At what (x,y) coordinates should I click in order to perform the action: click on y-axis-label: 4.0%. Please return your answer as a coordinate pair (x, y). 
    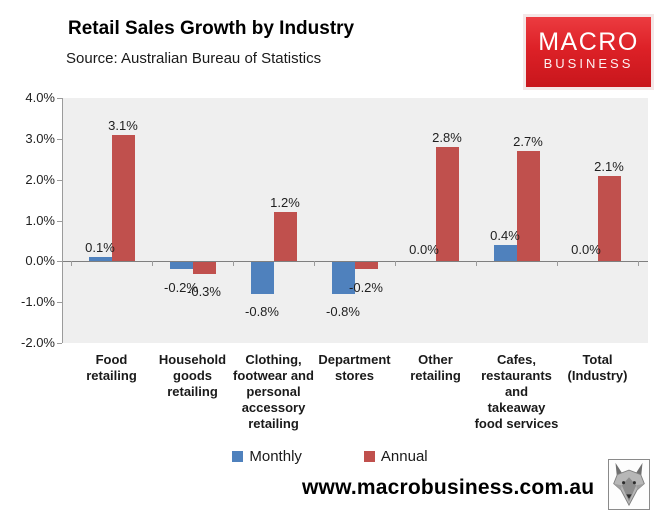
    Looking at the image, I should click on (40, 97).